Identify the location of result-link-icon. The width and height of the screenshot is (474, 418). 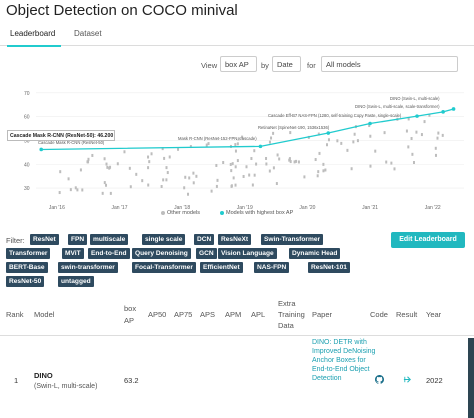
(407, 380).